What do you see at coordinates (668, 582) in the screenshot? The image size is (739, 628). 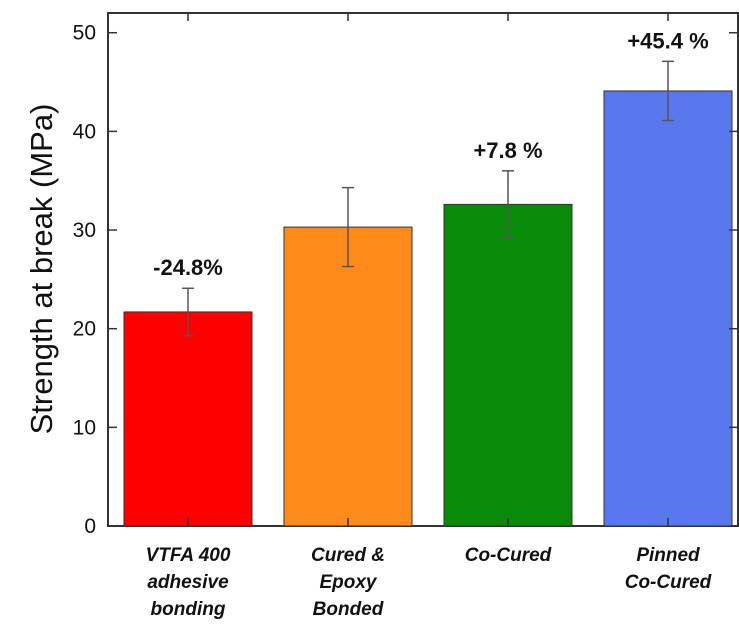 I see `category-label-4-line-2: Co-Cured` at bounding box center [668, 582].